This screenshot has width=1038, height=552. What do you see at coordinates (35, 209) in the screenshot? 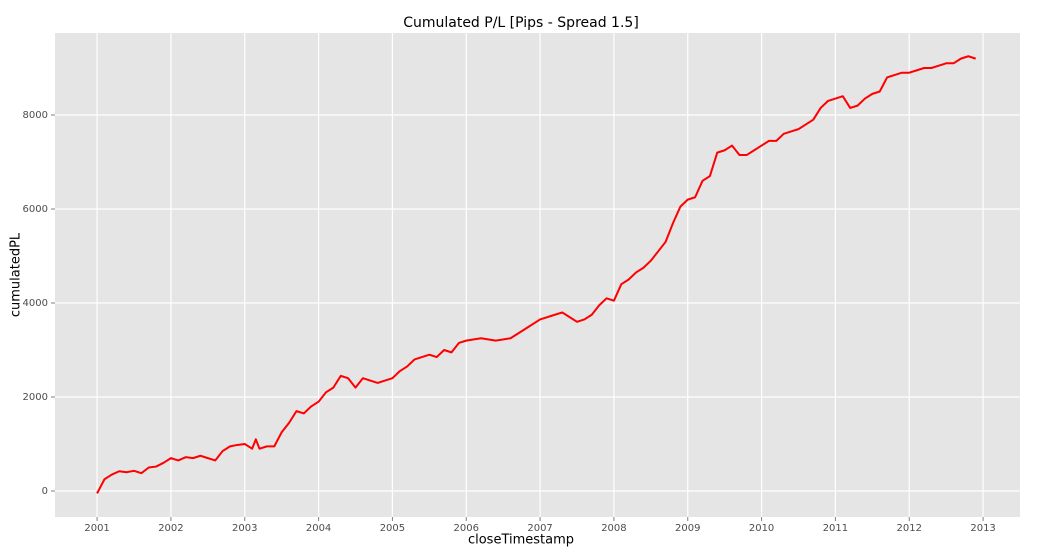
I see `y-tick-label: 6000` at bounding box center [35, 209].